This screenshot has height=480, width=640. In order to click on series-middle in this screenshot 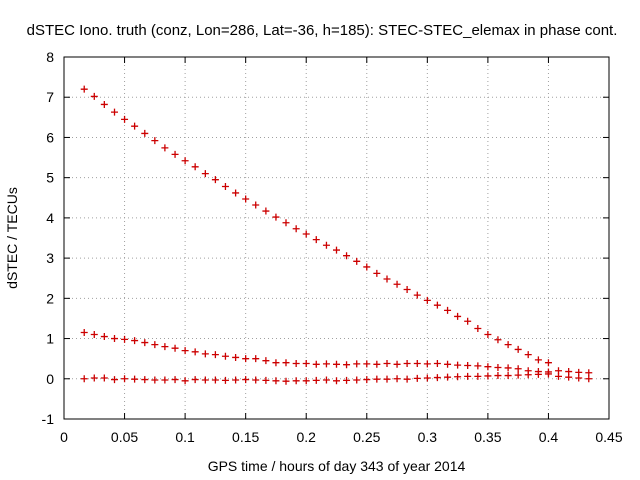, I will do `click(336, 353)`.